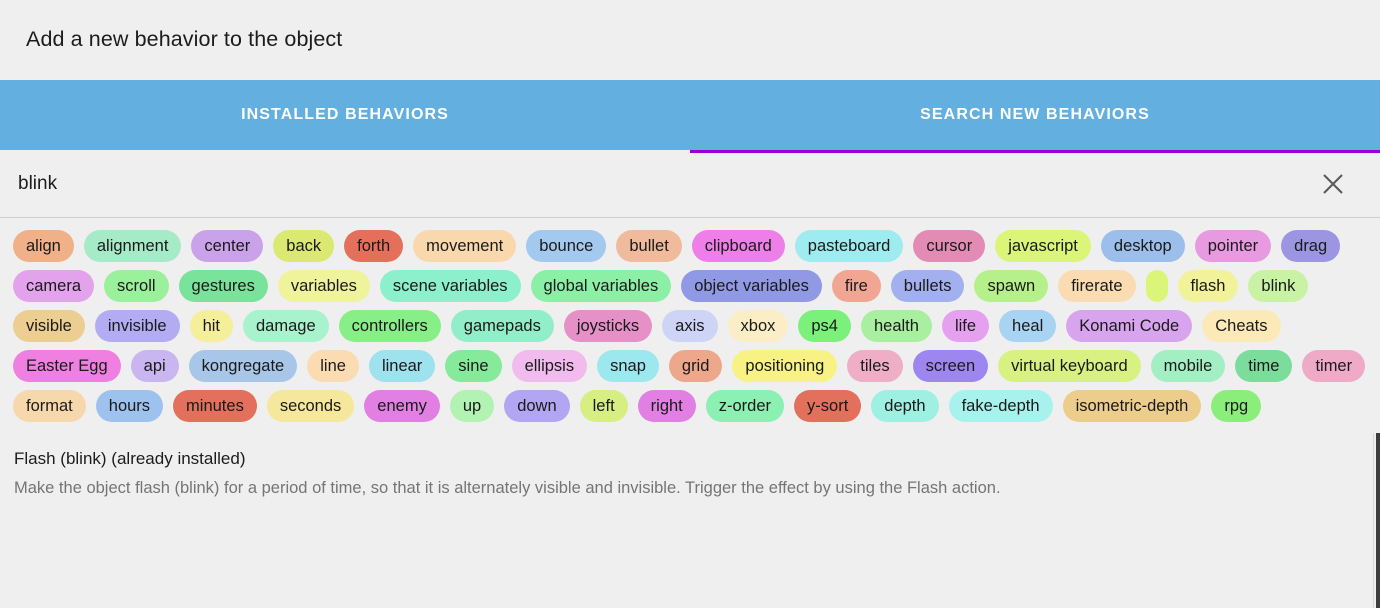 The width and height of the screenshot is (1380, 608). I want to click on tag-chip: format, so click(49, 406).